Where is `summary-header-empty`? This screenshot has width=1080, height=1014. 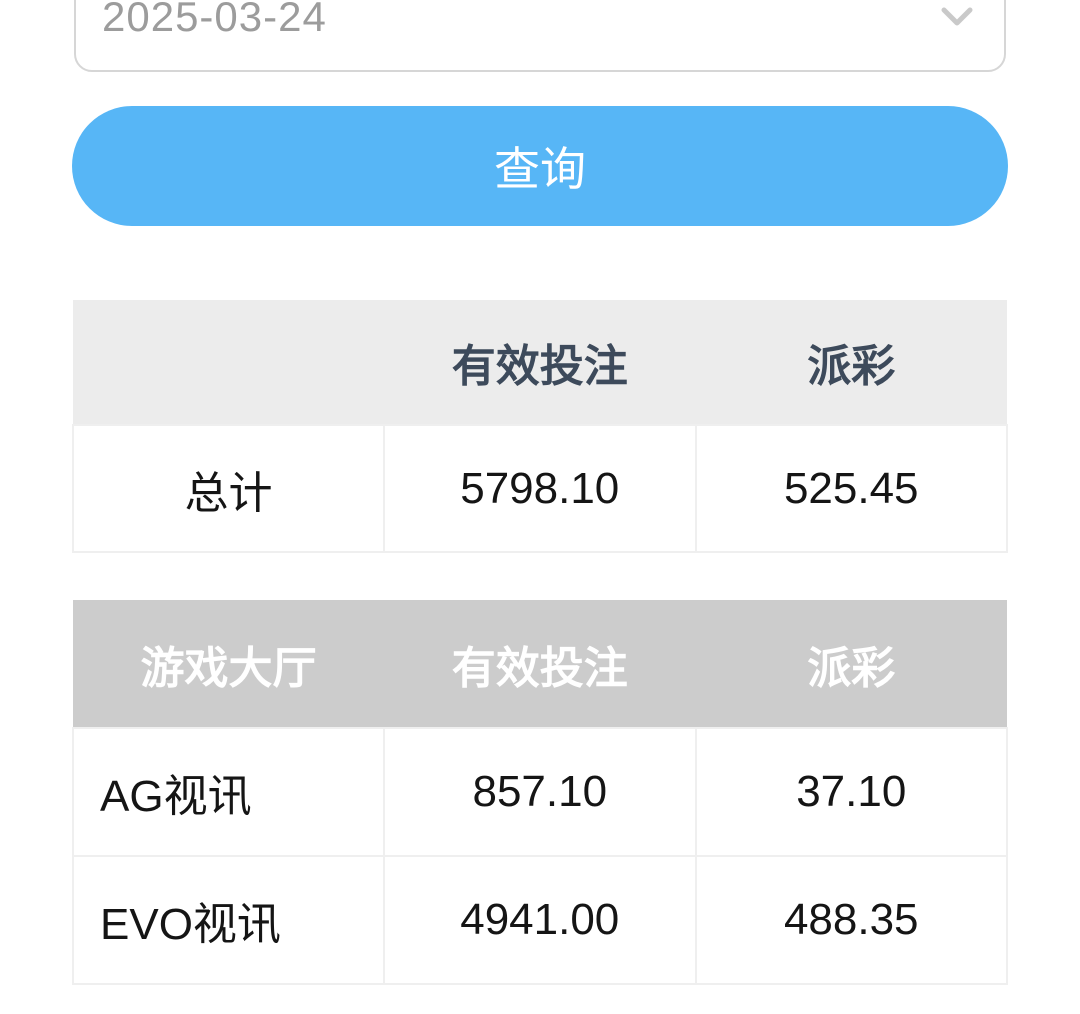
summary-header-empty is located at coordinates (229, 362).